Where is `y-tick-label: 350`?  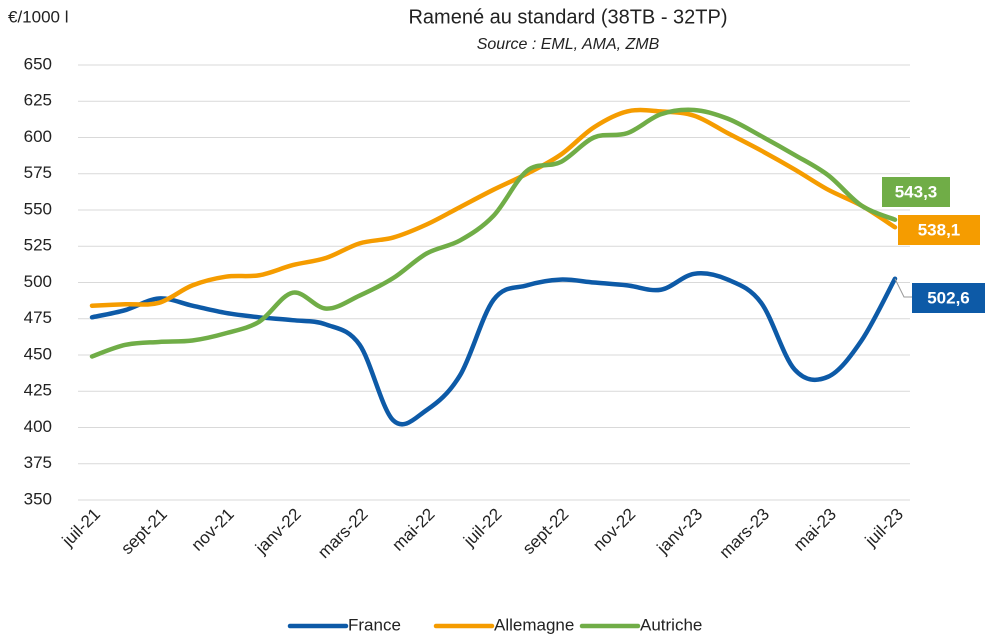 y-tick-label: 350 is located at coordinates (38, 498).